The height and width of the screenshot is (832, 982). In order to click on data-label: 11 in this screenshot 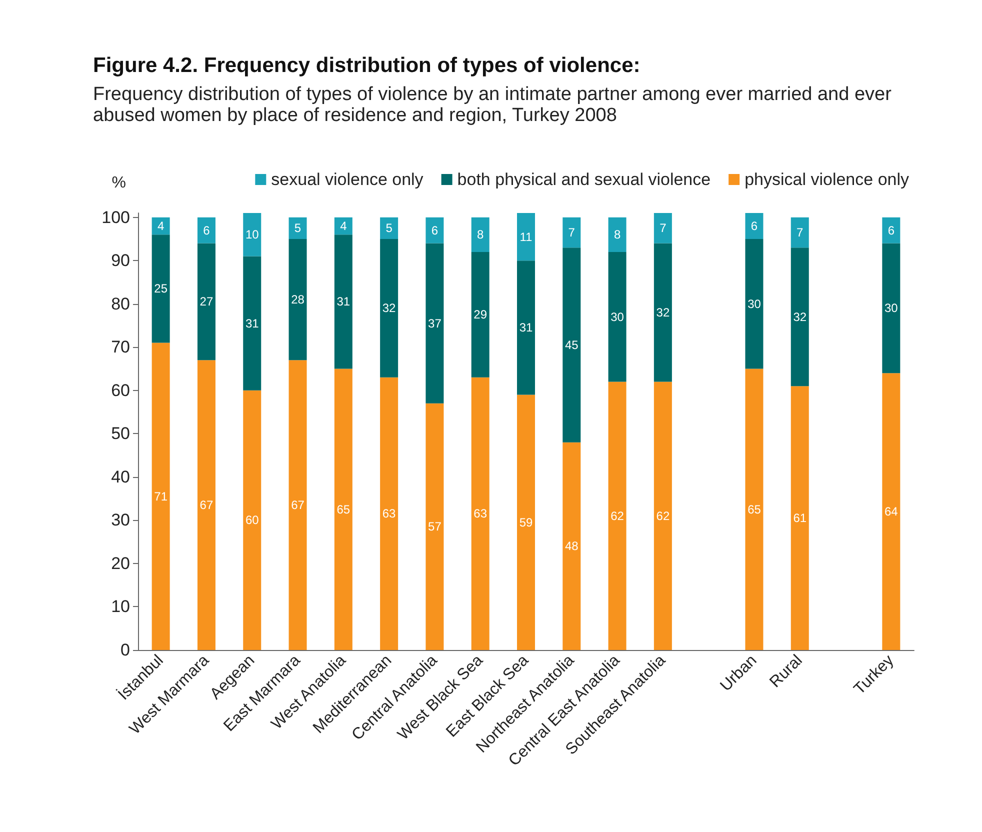, I will do `click(526, 237)`.